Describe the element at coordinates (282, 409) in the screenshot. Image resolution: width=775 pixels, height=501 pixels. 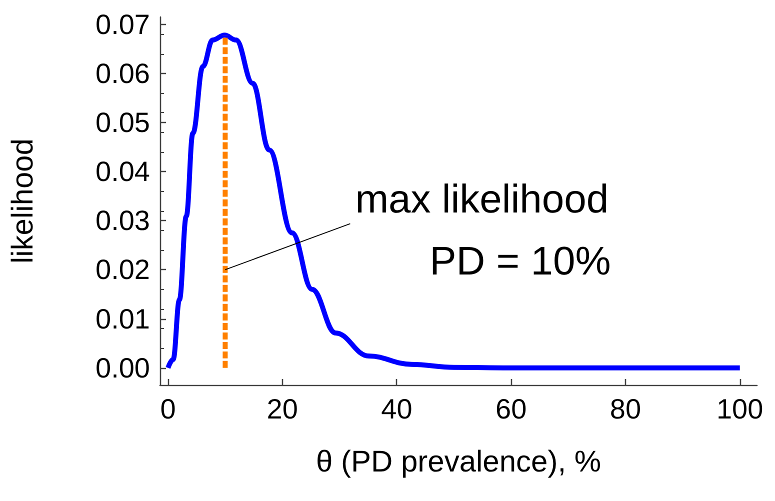
I see `x-tick-label: 20` at that location.